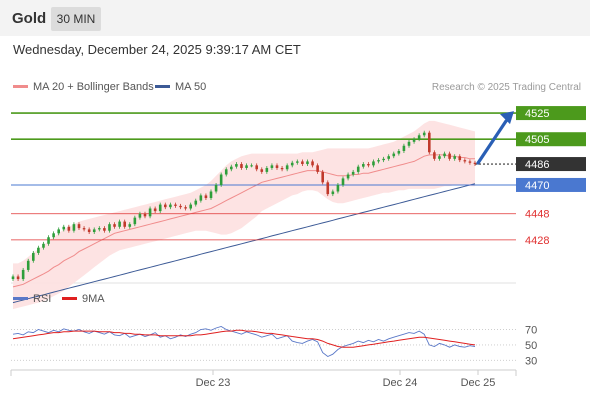 Image resolution: width=590 pixels, height=400 pixels. Describe the element at coordinates (42, 299) in the screenshot. I see `rsi-legend-label: RSI` at that location.